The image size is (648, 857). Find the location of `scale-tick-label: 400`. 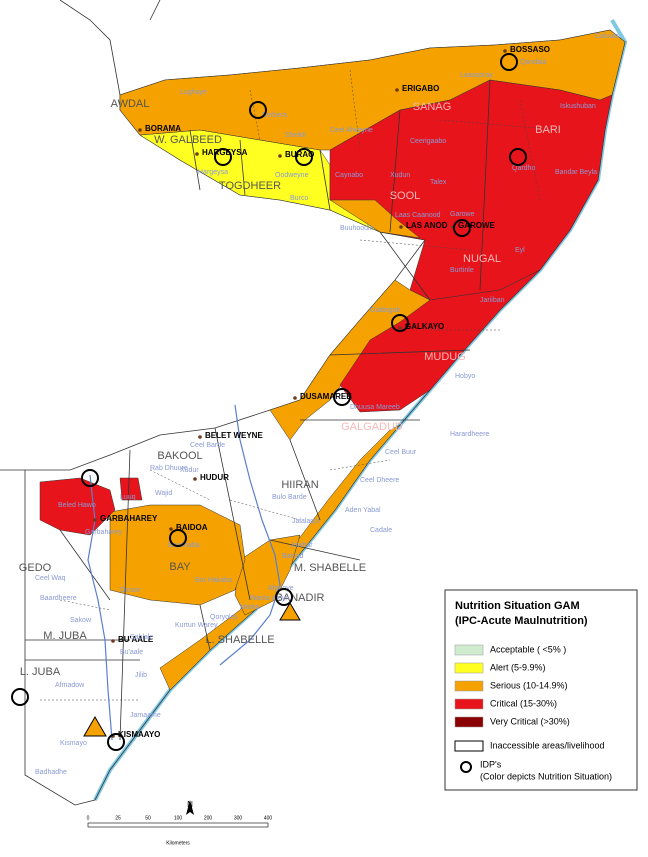

scale-tick-label: 400 is located at coordinates (268, 818).